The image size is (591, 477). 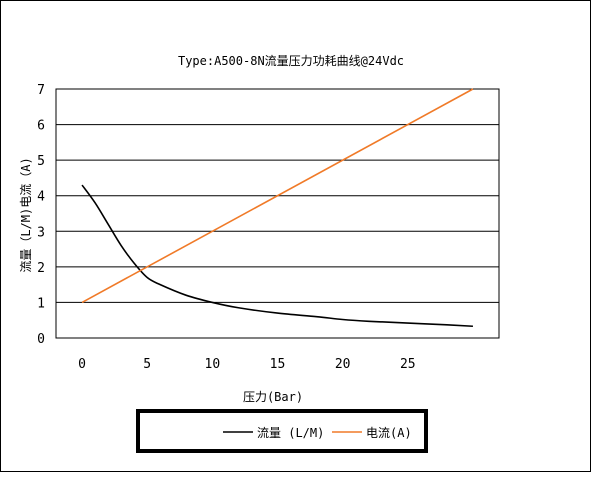 What do you see at coordinates (273, 397) in the screenshot?
I see `x-axis-label: 压力(Bar)` at bounding box center [273, 397].